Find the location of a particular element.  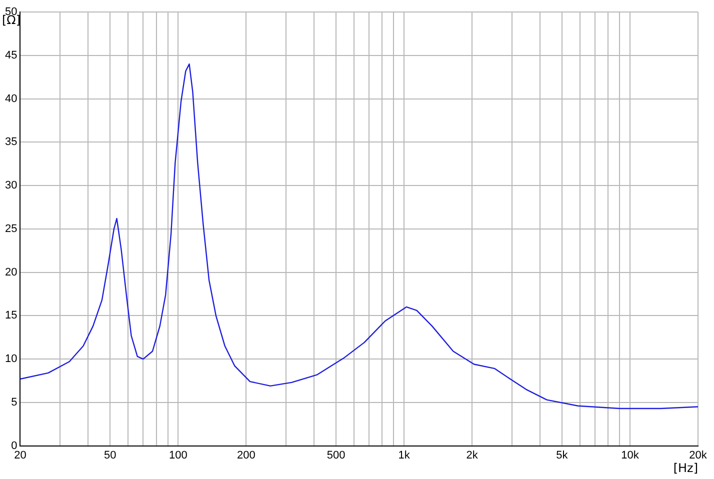

x-tick-label: 20k is located at coordinates (698, 455).